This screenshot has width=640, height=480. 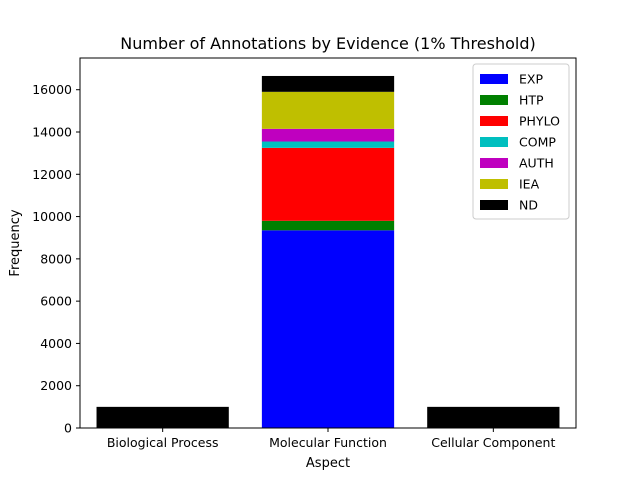 I want to click on y-tick-label: 16000, so click(x=52, y=89).